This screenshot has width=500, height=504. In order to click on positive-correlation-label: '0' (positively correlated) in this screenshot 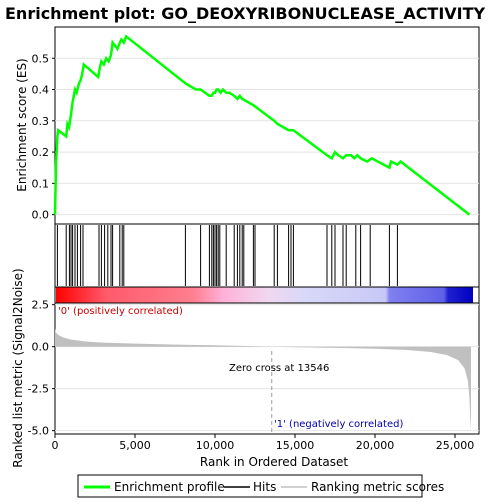, I will do `click(120, 311)`.